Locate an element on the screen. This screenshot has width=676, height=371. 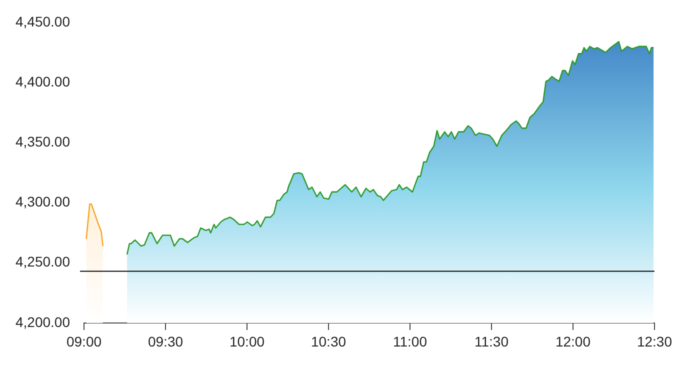
y-tick-label: 4,200.00 is located at coordinates (43, 322).